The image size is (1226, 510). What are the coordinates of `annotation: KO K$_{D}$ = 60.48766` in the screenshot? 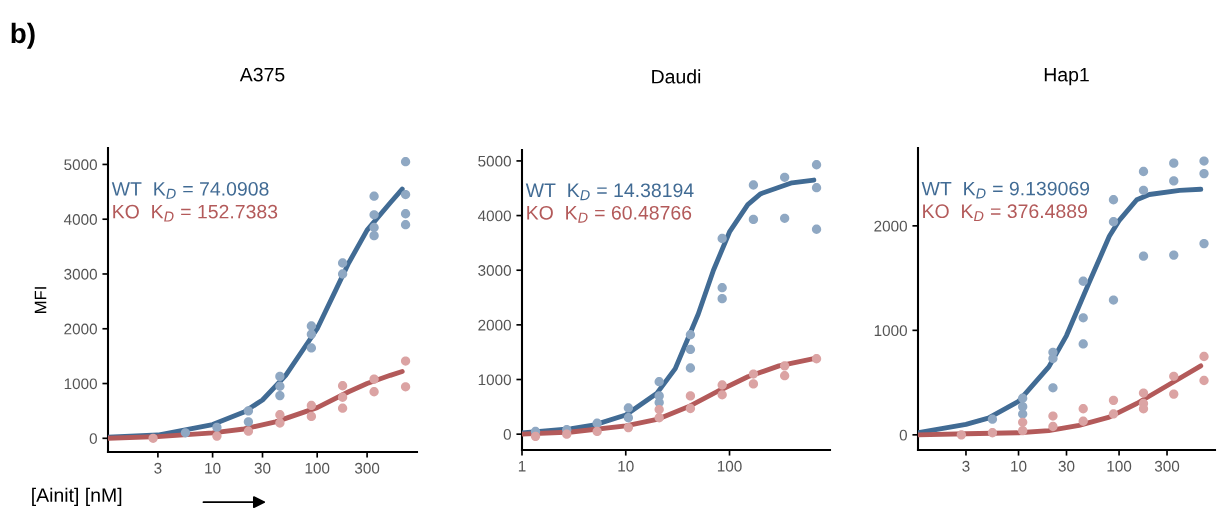 It's located at (609, 214).